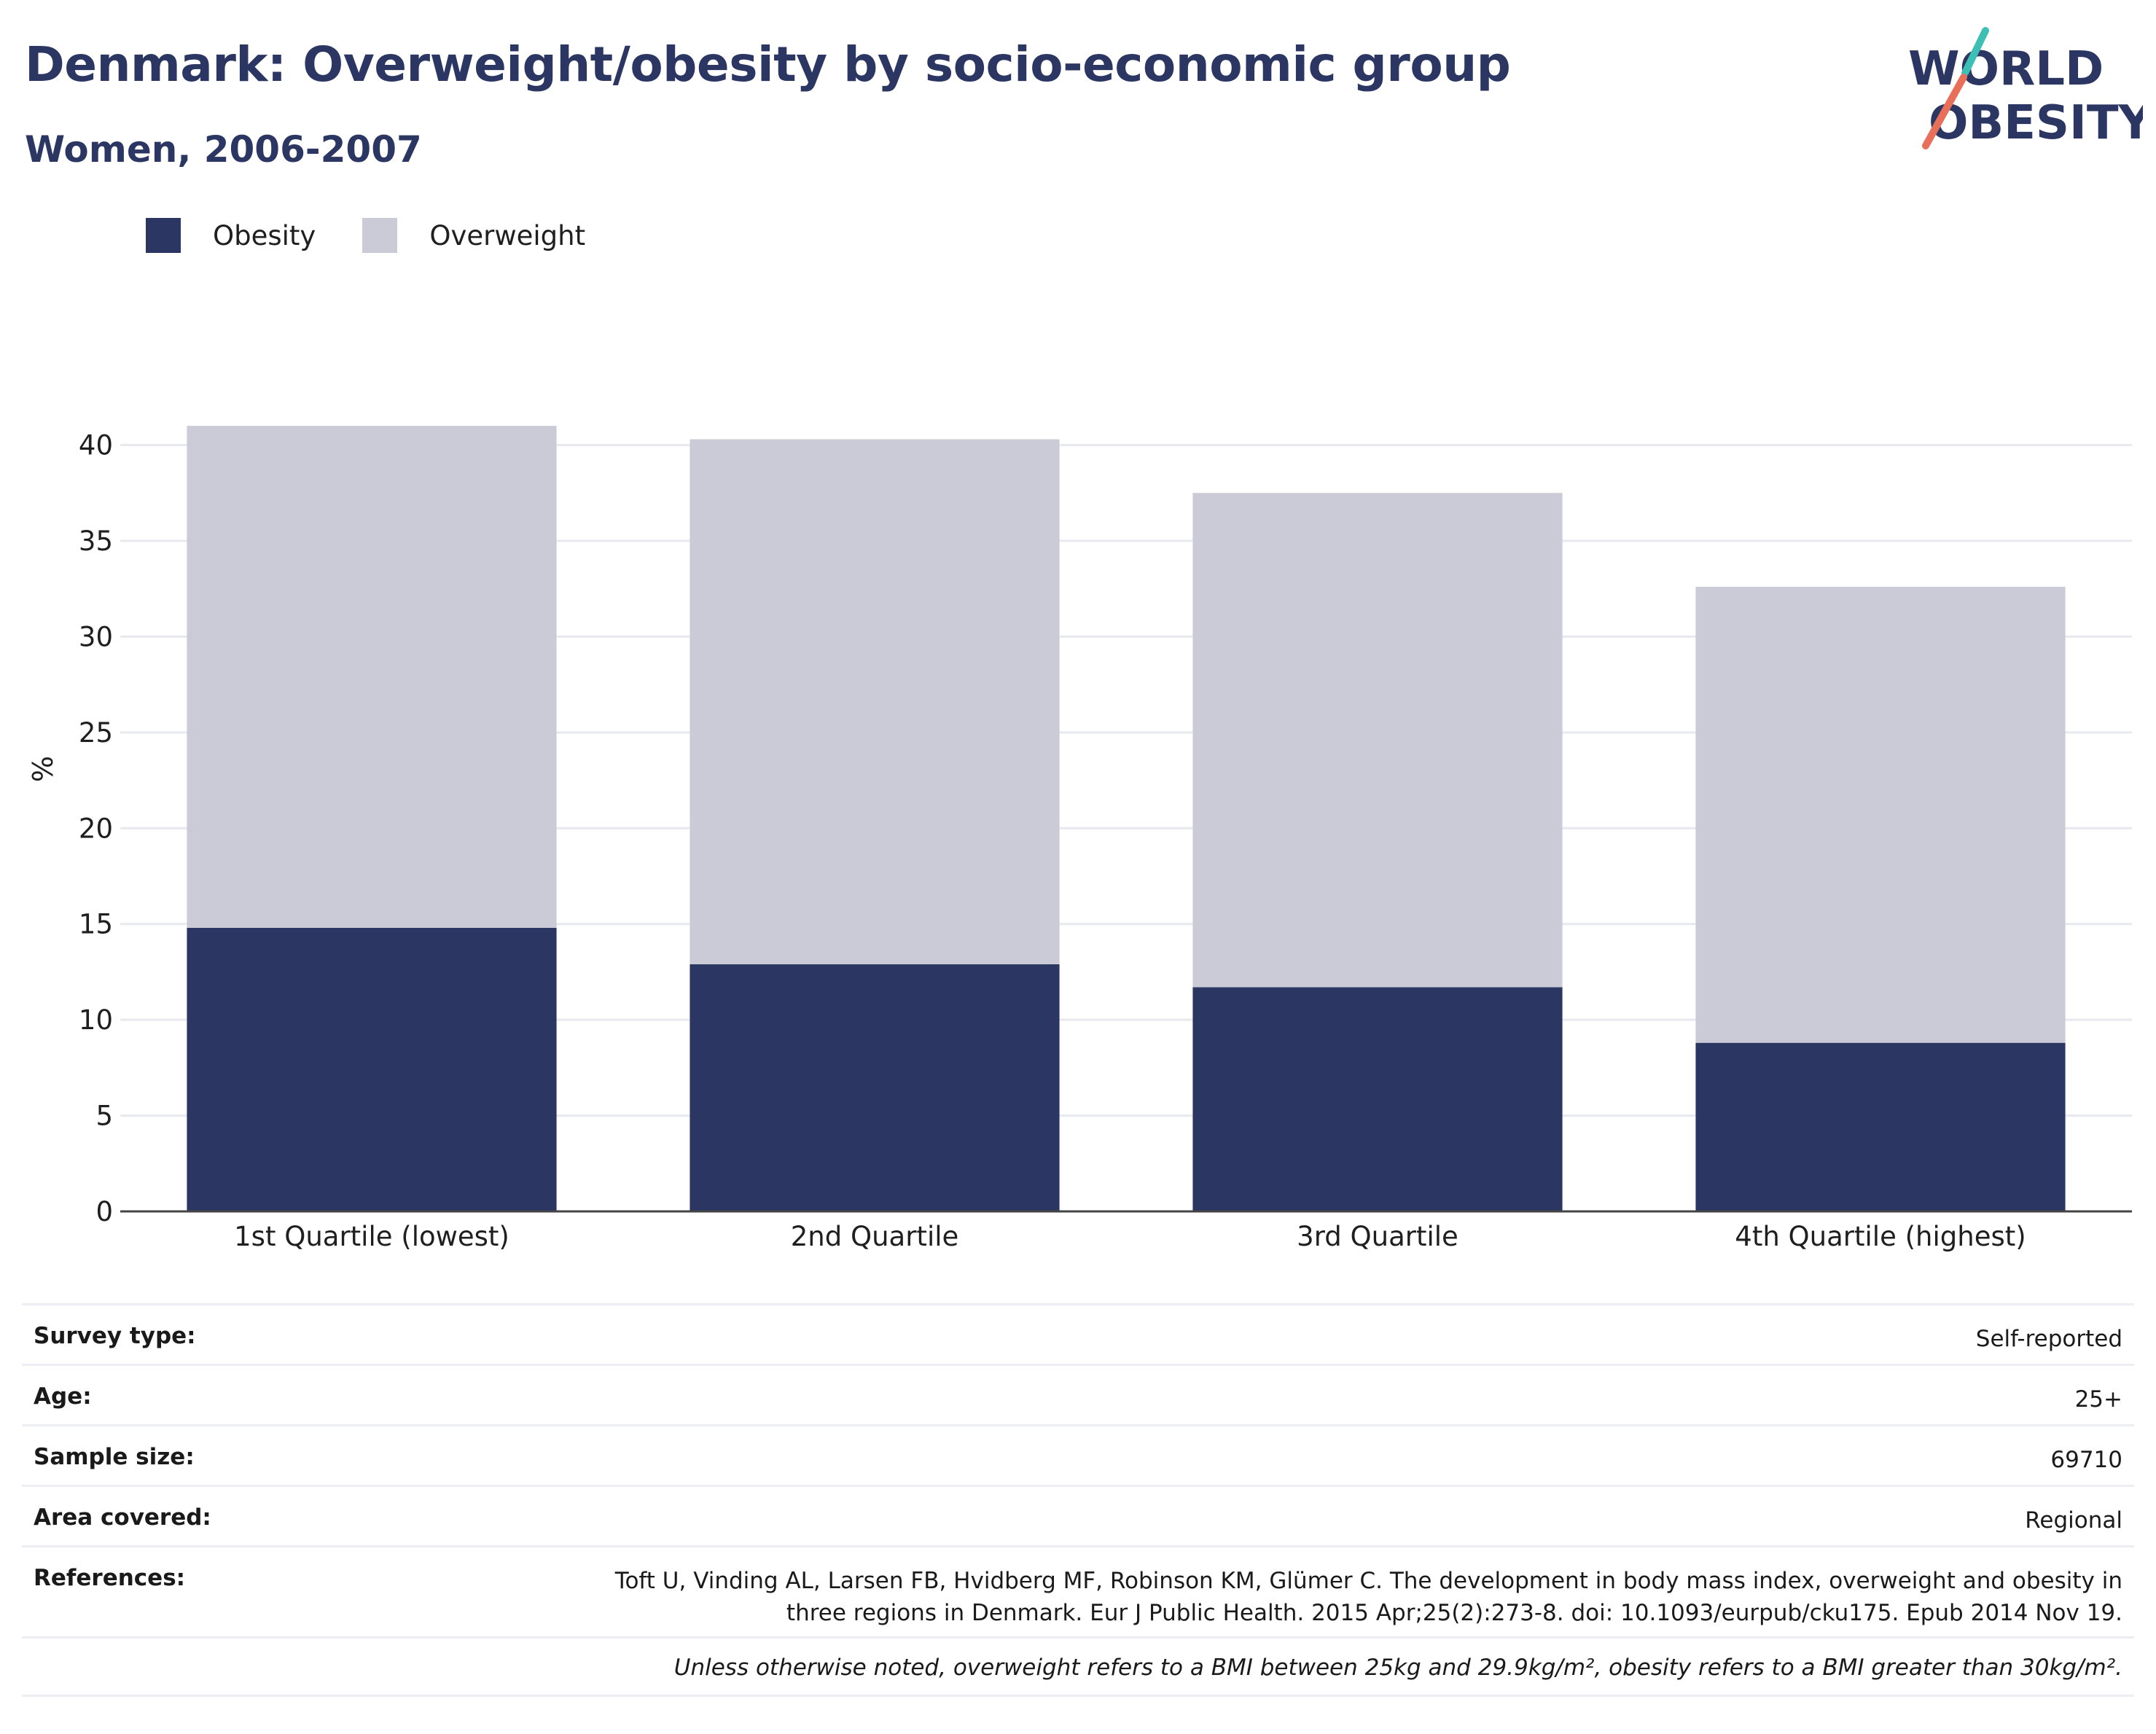 Image resolution: width=2156 pixels, height=1734 pixels. I want to click on meta-label-sample-size: Sample size:, so click(115, 1457).